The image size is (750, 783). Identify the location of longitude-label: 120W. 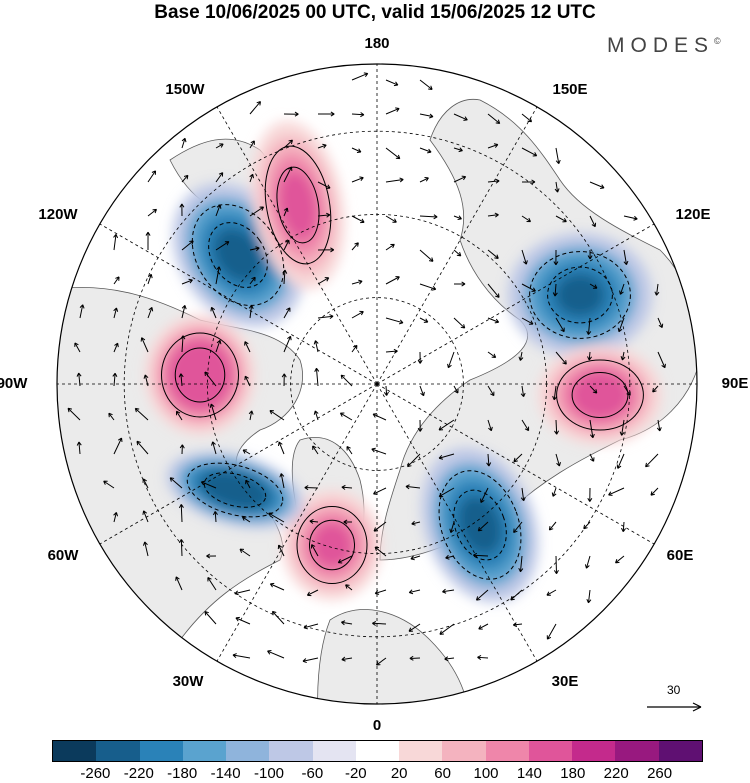
(58, 214).